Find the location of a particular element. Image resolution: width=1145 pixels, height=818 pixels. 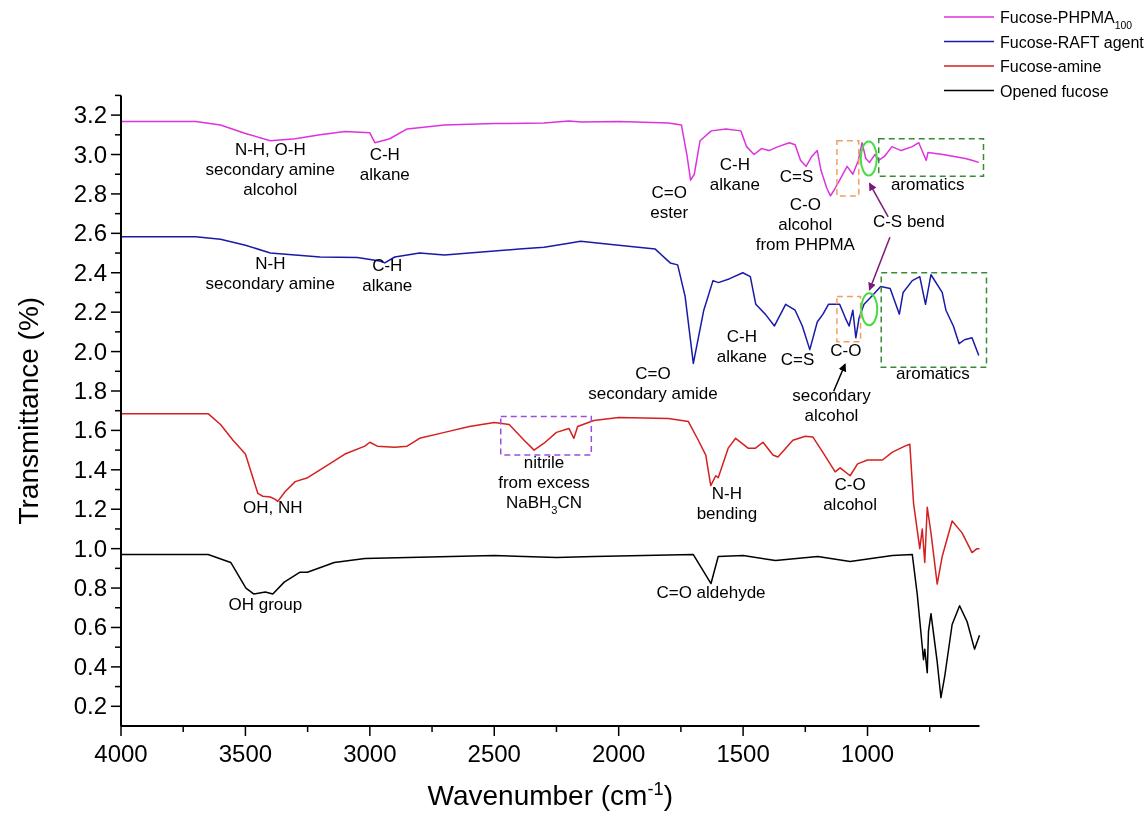

y-tick-label: 0.6 is located at coordinates (90, 627).